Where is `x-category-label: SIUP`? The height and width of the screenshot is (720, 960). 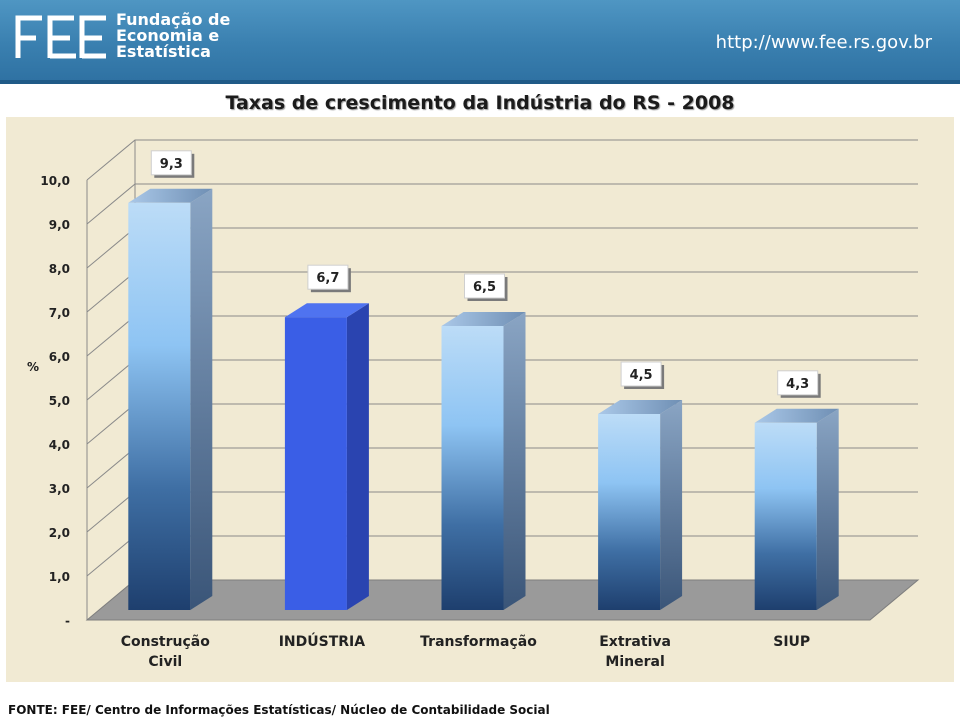 x-category-label: SIUP is located at coordinates (791, 642).